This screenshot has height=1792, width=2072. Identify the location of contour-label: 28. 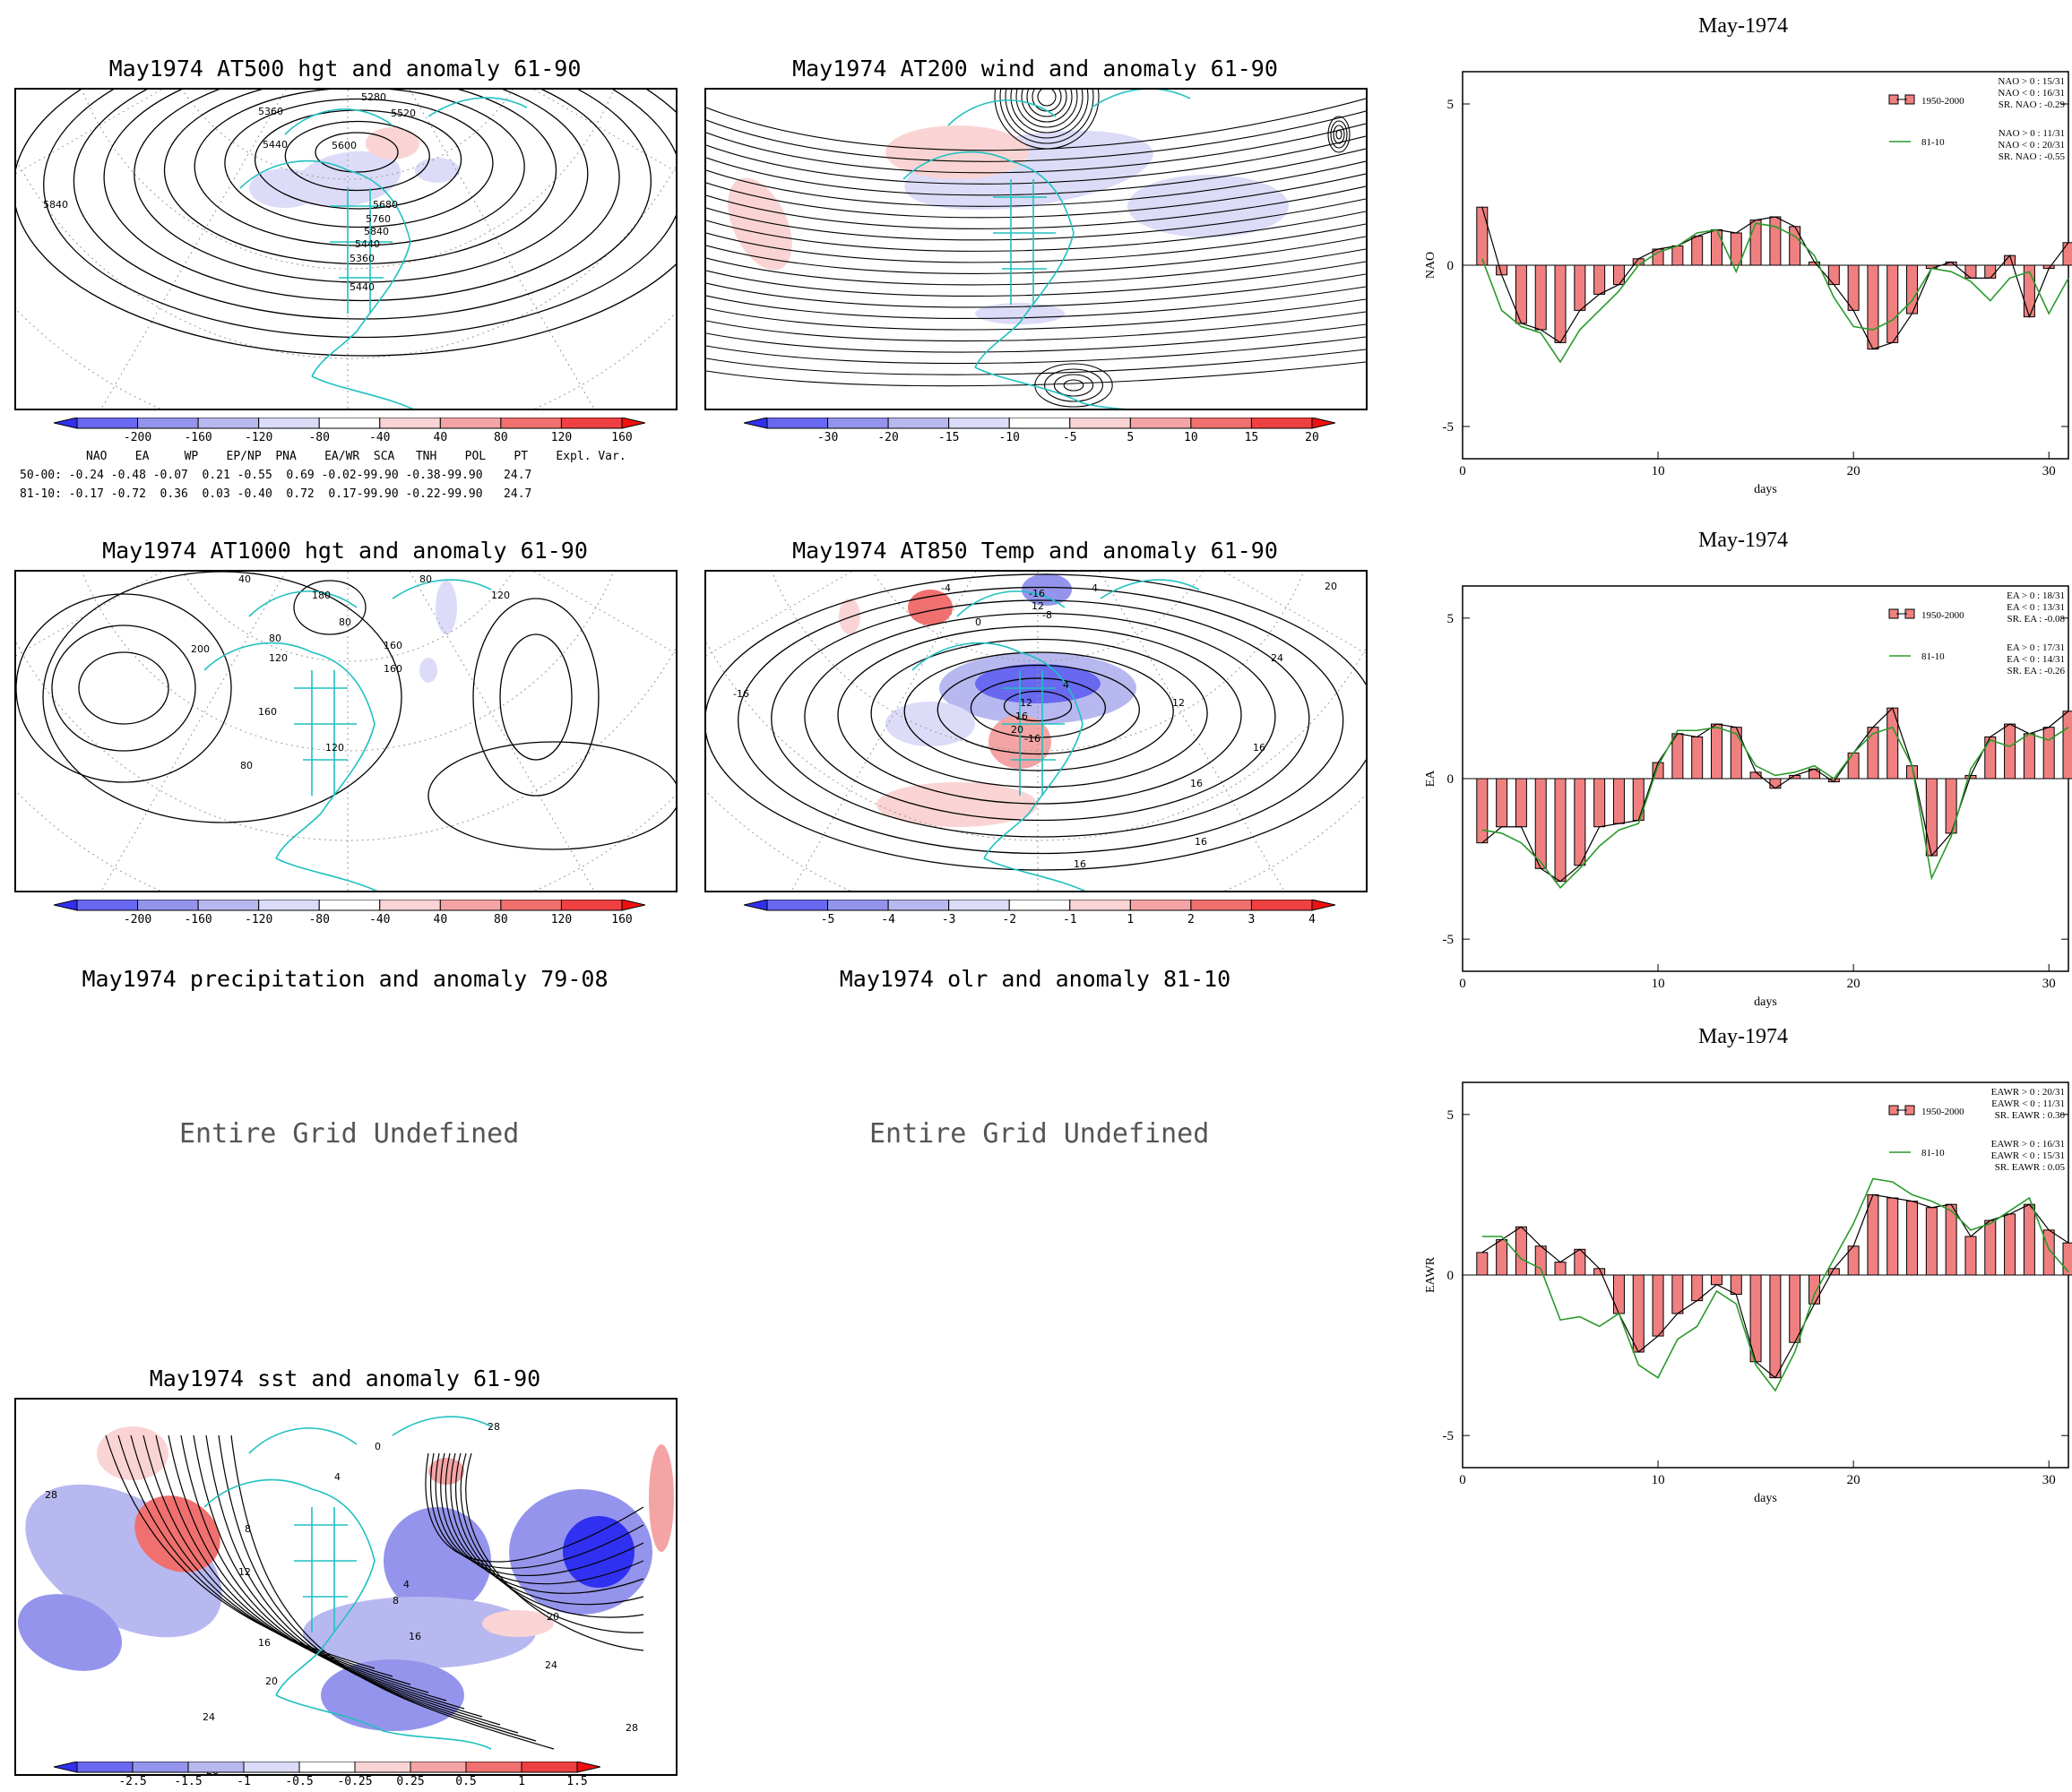
(51, 1495).